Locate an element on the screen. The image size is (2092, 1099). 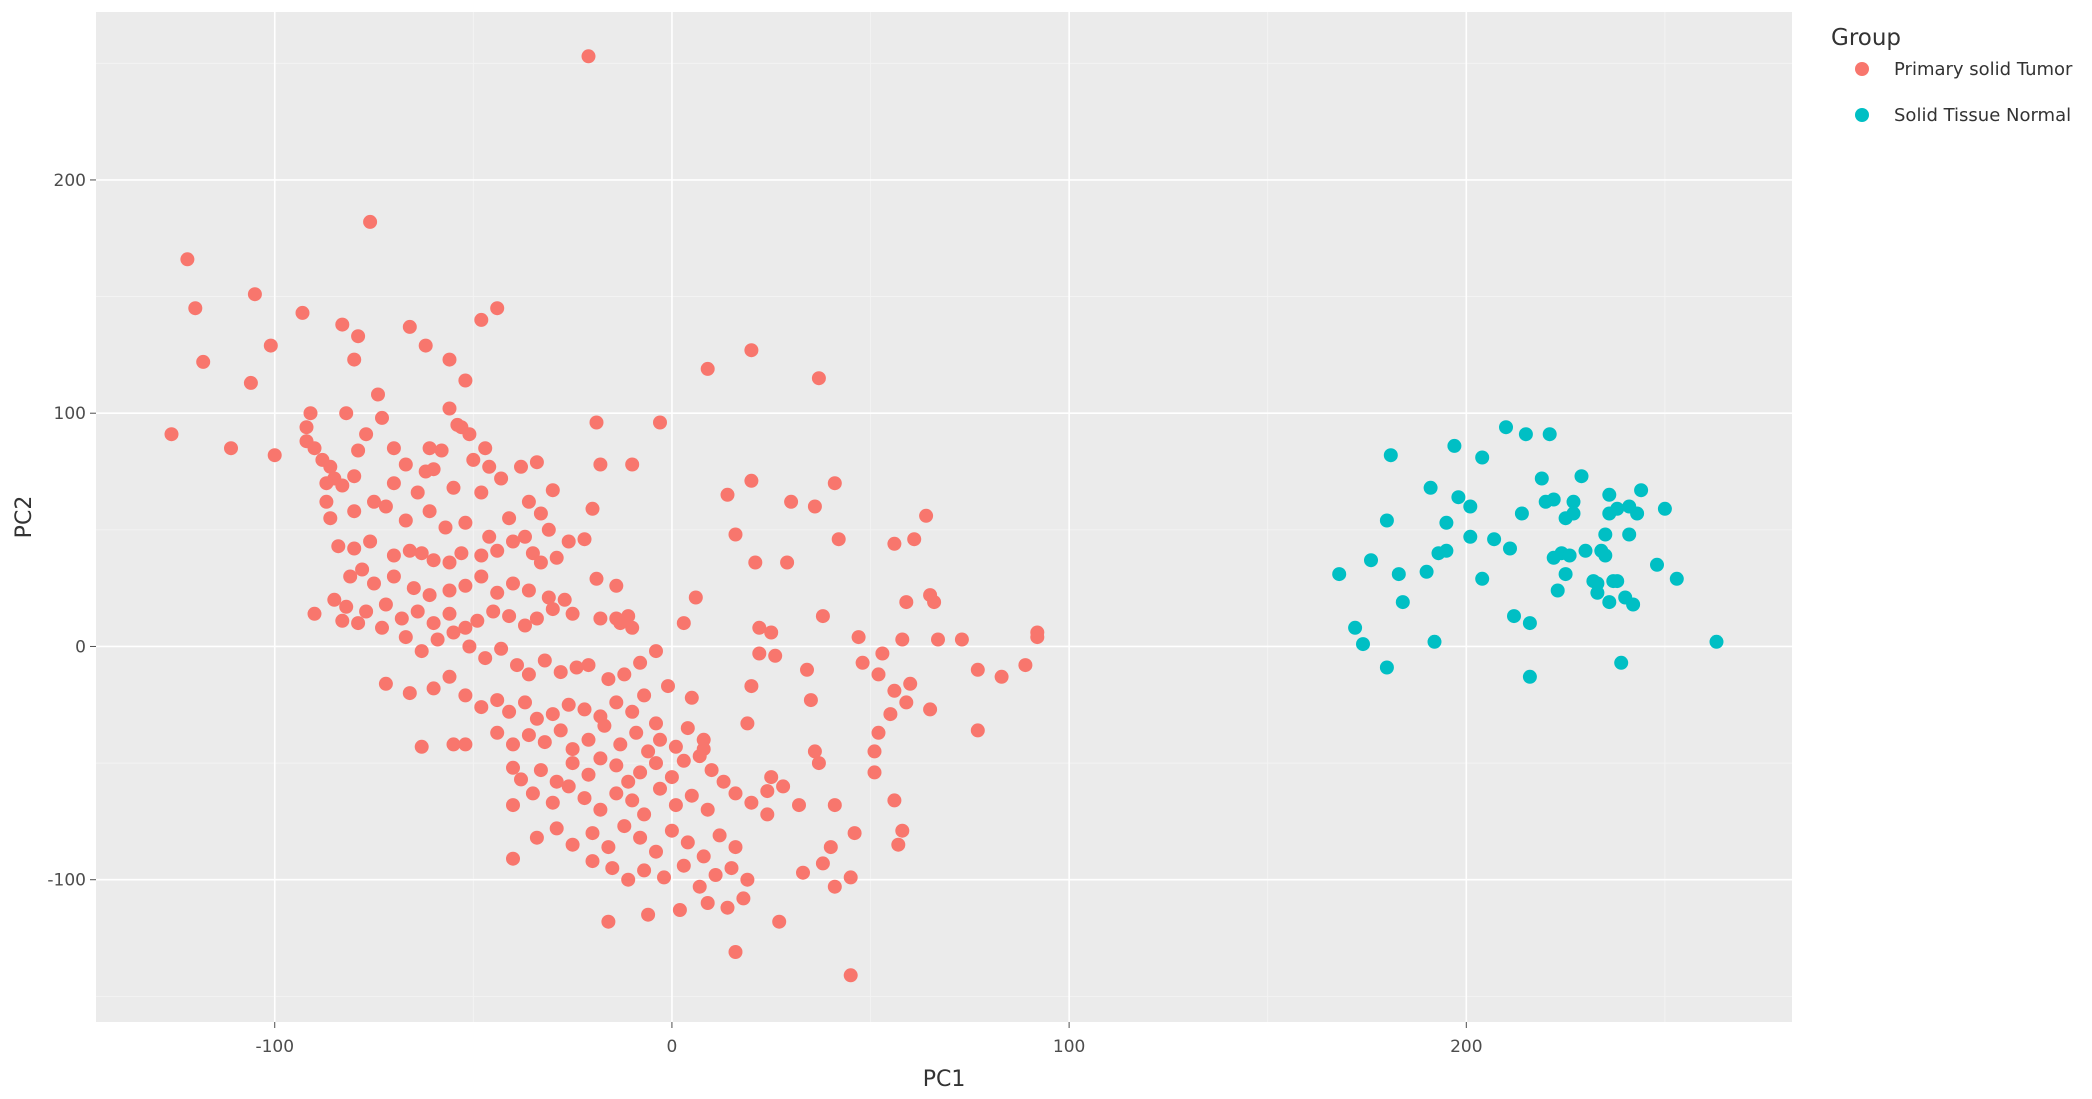
y-tick-label: 100 is located at coordinates (70, 414).